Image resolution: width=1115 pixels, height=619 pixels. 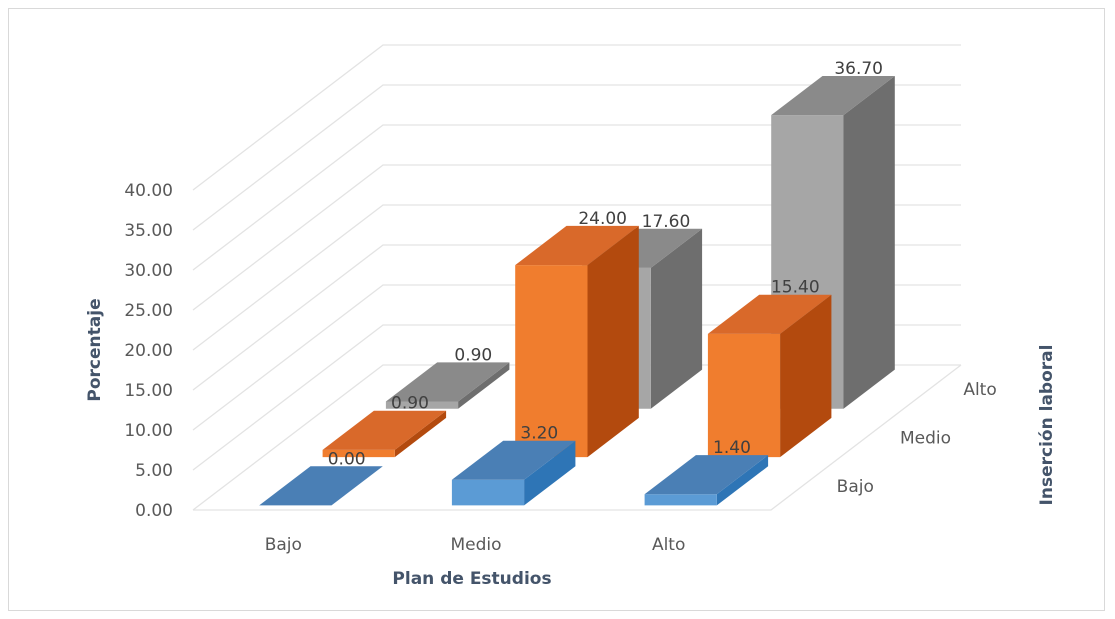 What do you see at coordinates (666, 222) in the screenshot?
I see `data-label: 17.60` at bounding box center [666, 222].